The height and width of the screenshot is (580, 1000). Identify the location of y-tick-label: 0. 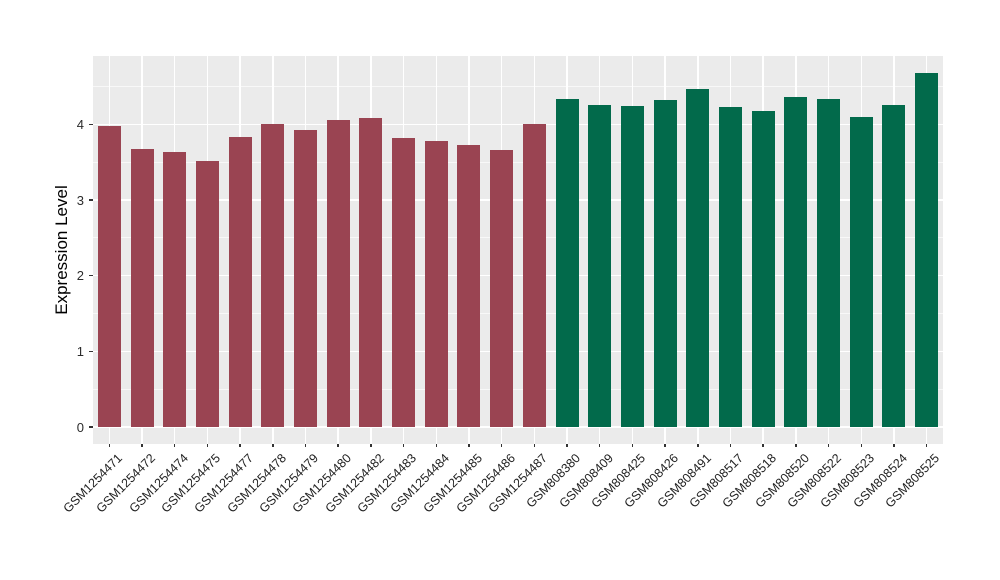
(80, 427).